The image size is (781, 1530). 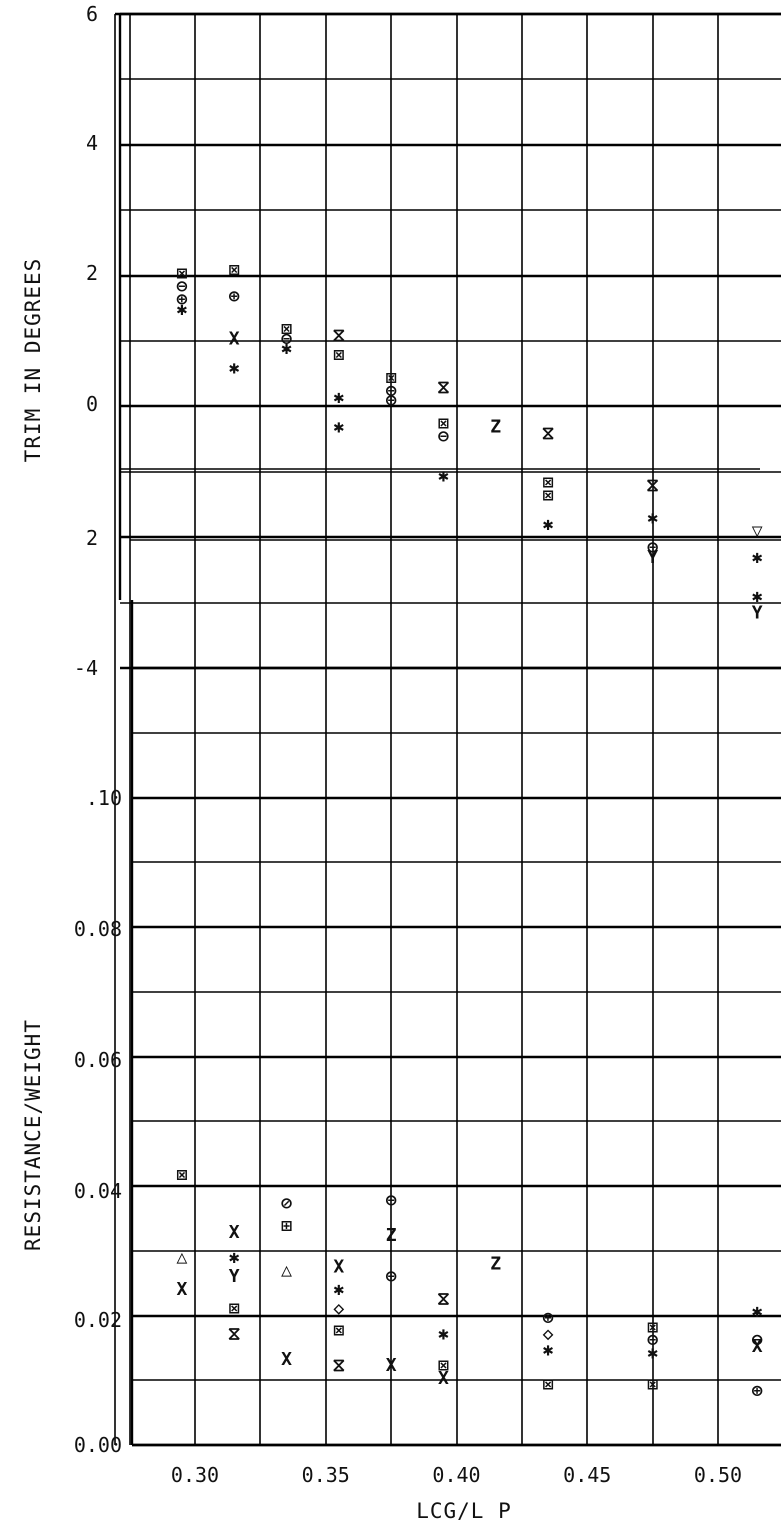 What do you see at coordinates (286, 1203) in the screenshot?
I see `resistance-data-point: ⊘` at bounding box center [286, 1203].